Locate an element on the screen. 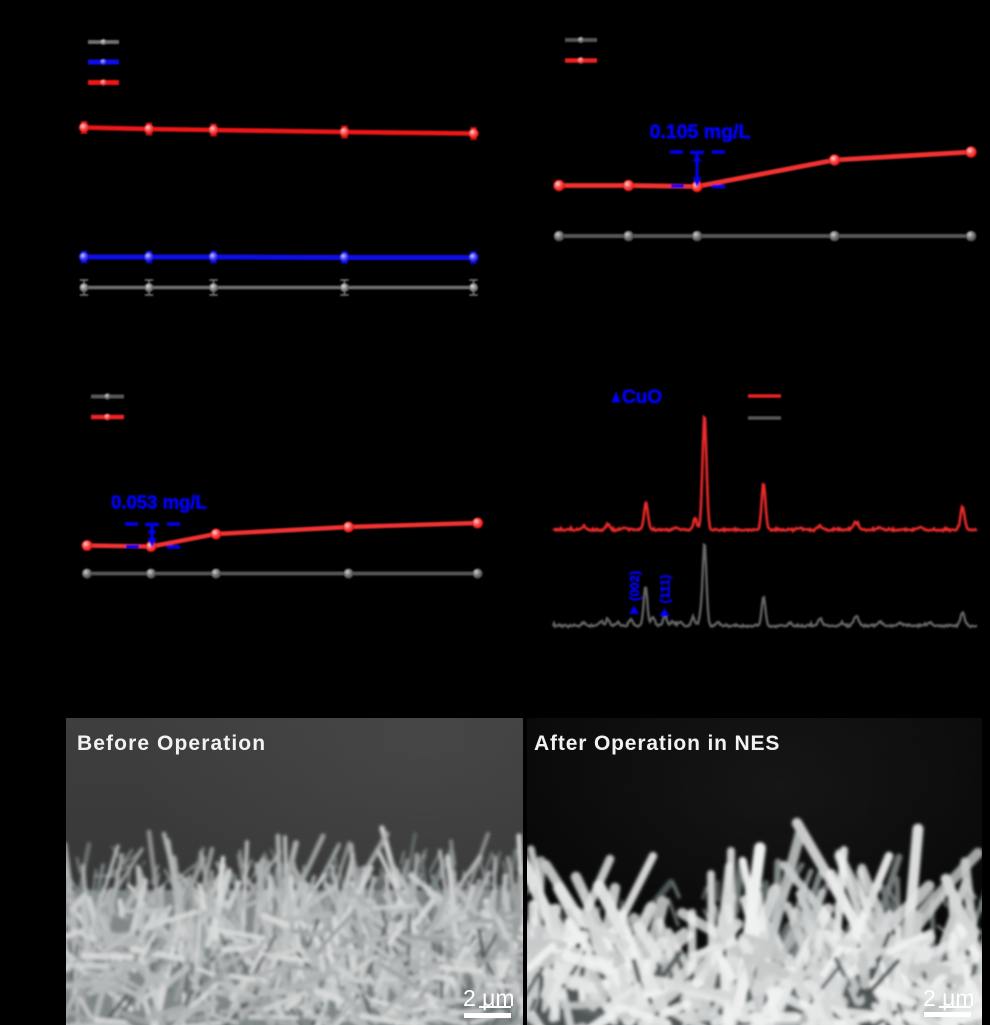 Image resolution: width=990 pixels, height=1025 pixels. svg-text: (002) is located at coordinates (634, 586).